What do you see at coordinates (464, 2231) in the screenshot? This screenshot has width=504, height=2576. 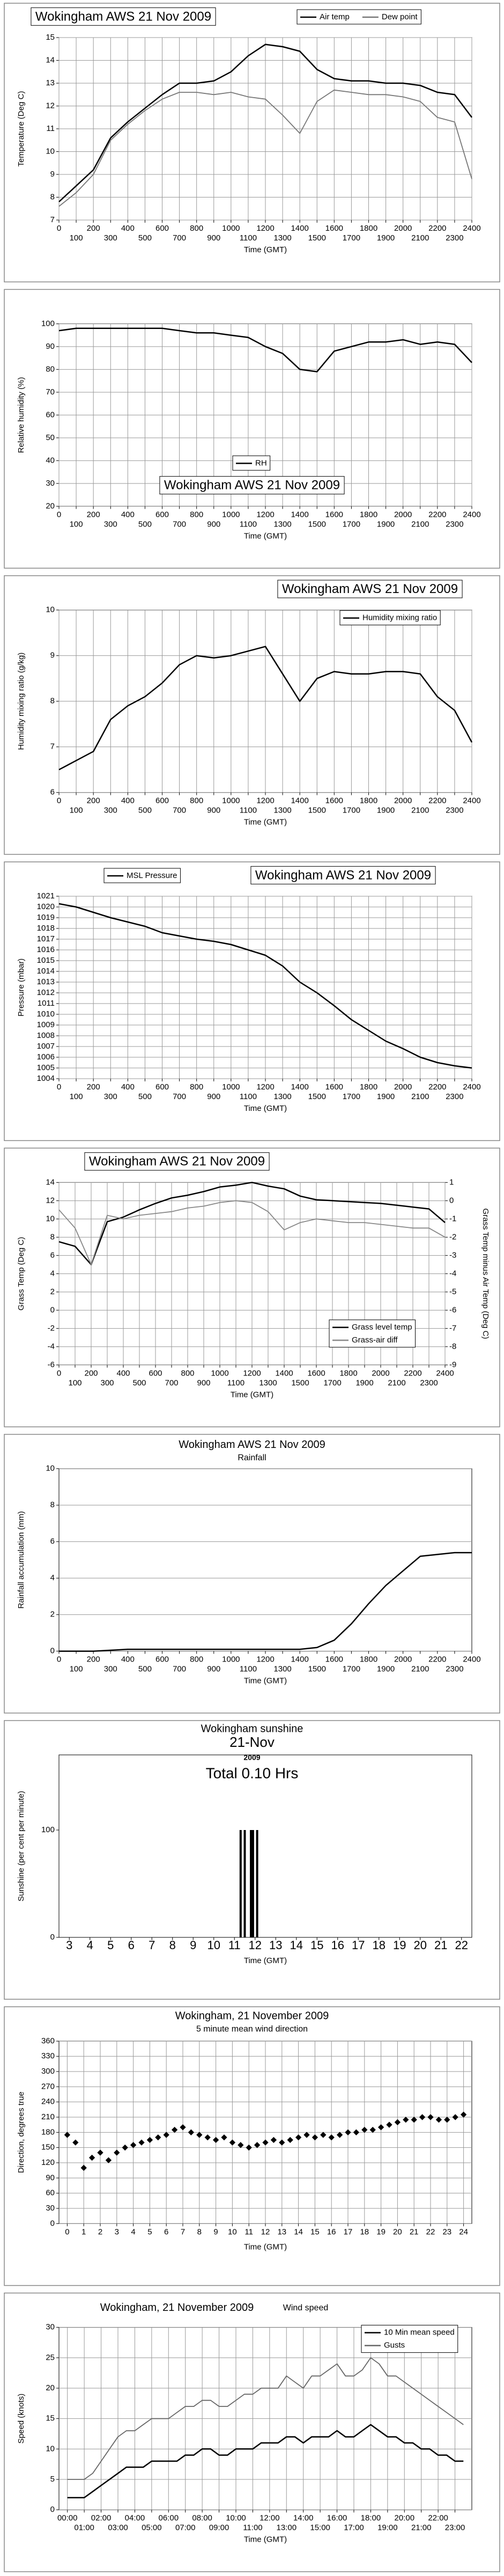 I see `x-tick-label: 24` at bounding box center [464, 2231].